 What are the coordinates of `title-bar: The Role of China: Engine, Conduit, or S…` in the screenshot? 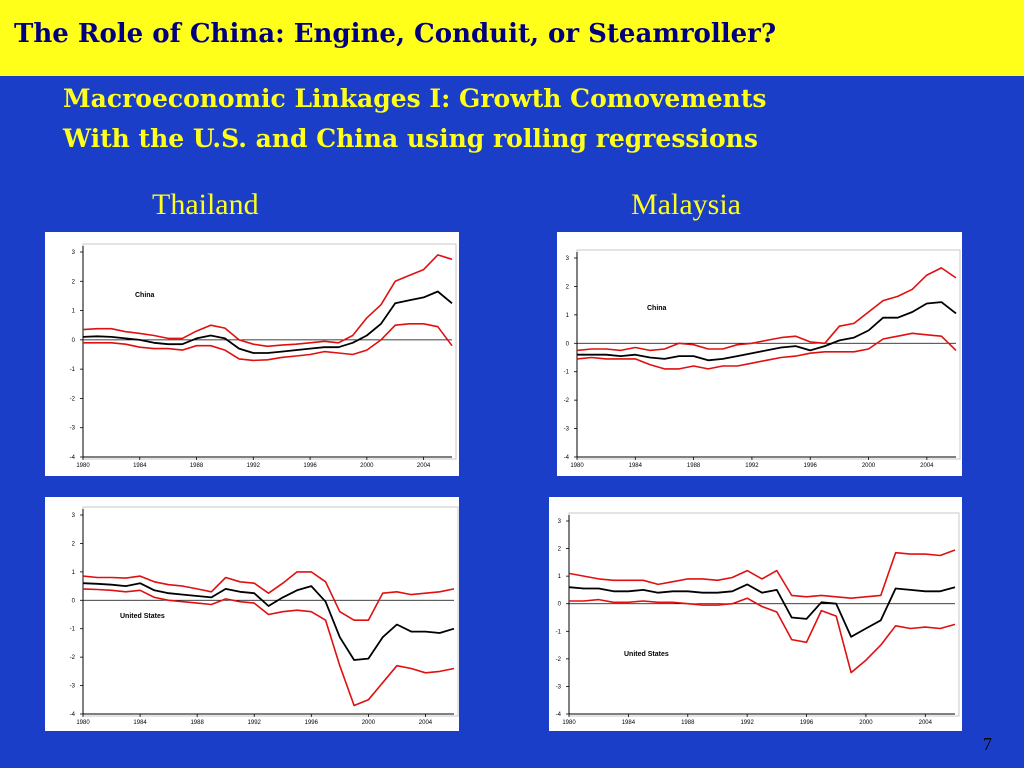 It's located at (512, 38).